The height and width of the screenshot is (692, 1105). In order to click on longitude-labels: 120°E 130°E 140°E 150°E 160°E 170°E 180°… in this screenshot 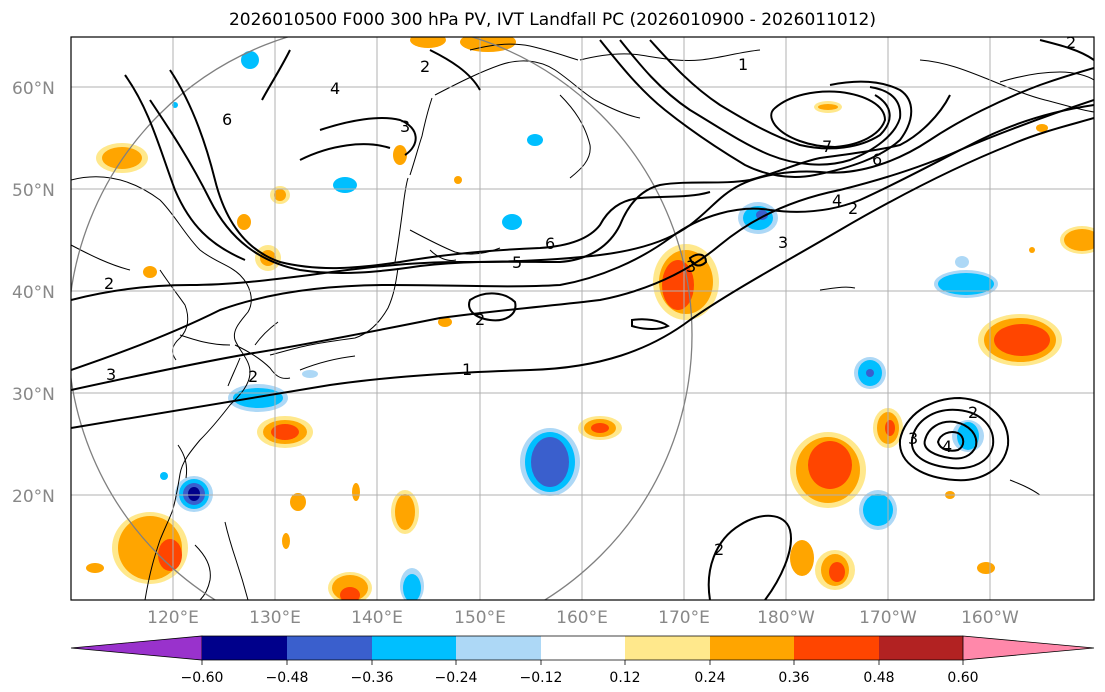, I will do `click(583, 618)`.